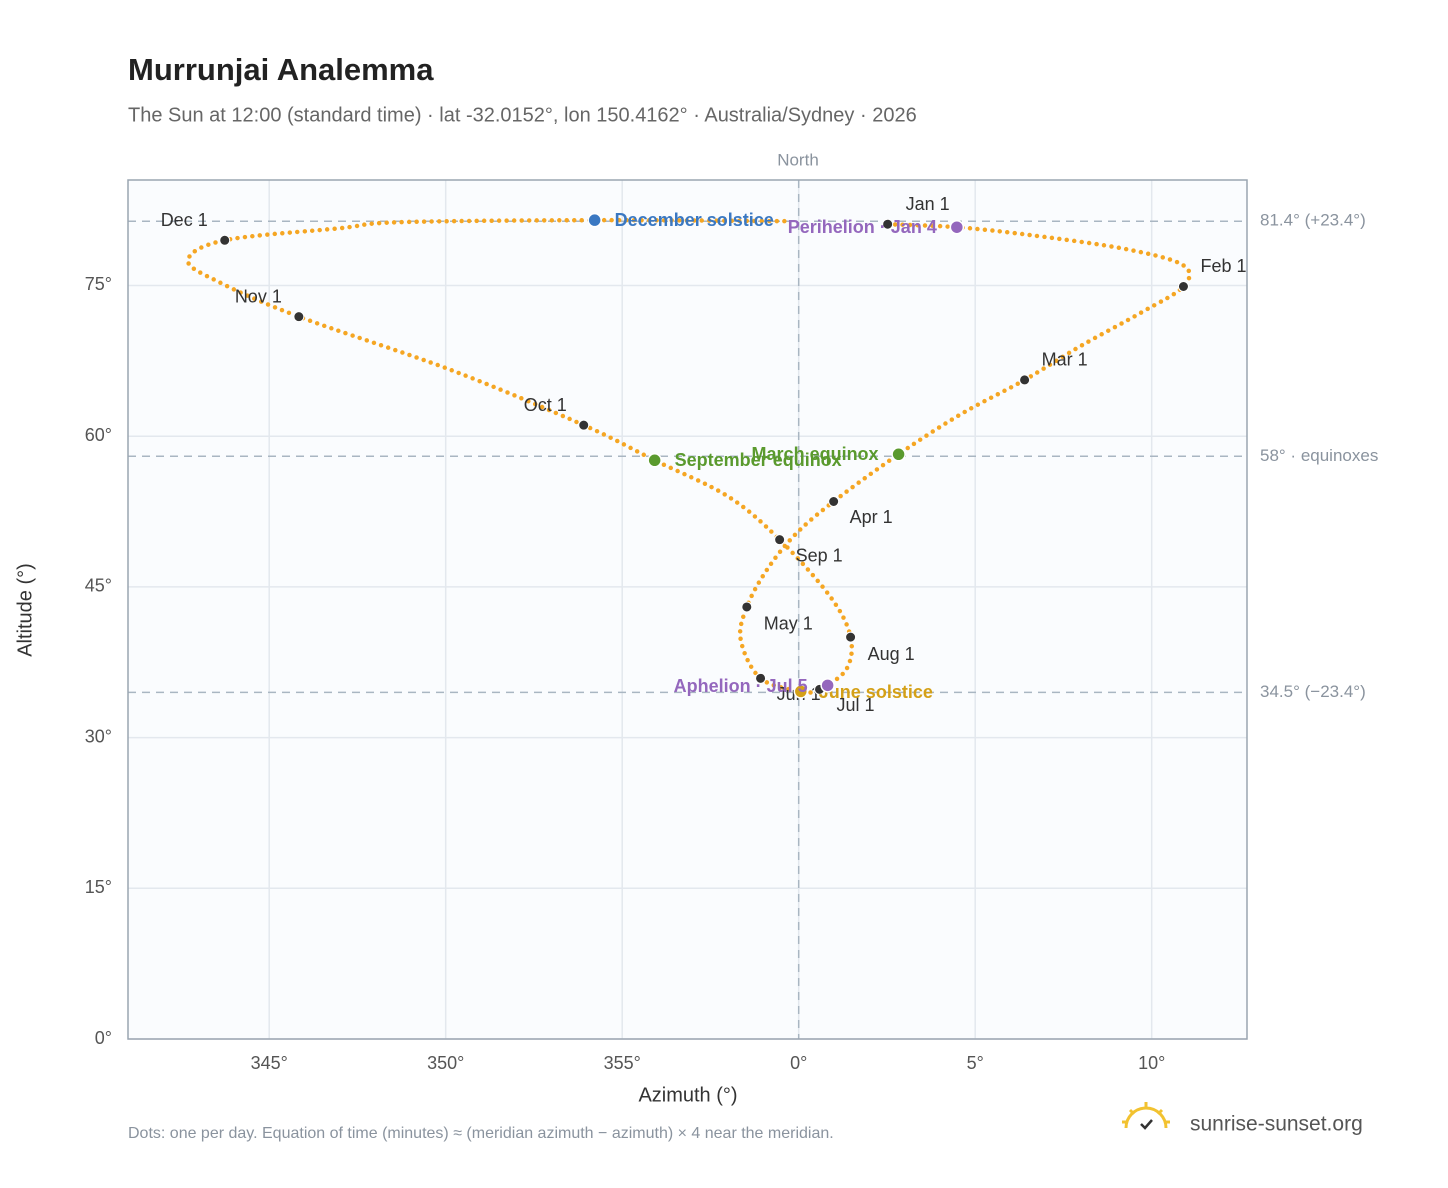  What do you see at coordinates (98, 284) in the screenshot?
I see `y-tick-label: 75°` at bounding box center [98, 284].